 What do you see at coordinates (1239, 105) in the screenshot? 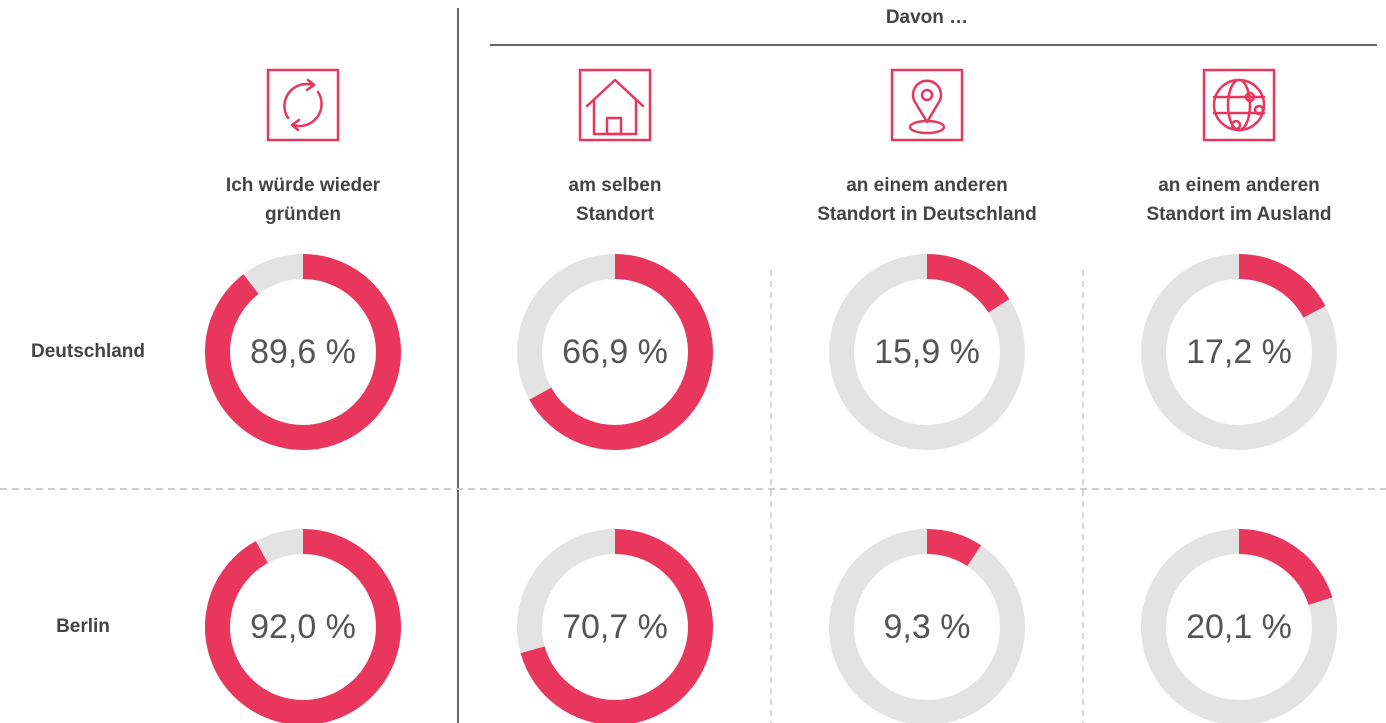
I see `icon-globe` at bounding box center [1239, 105].